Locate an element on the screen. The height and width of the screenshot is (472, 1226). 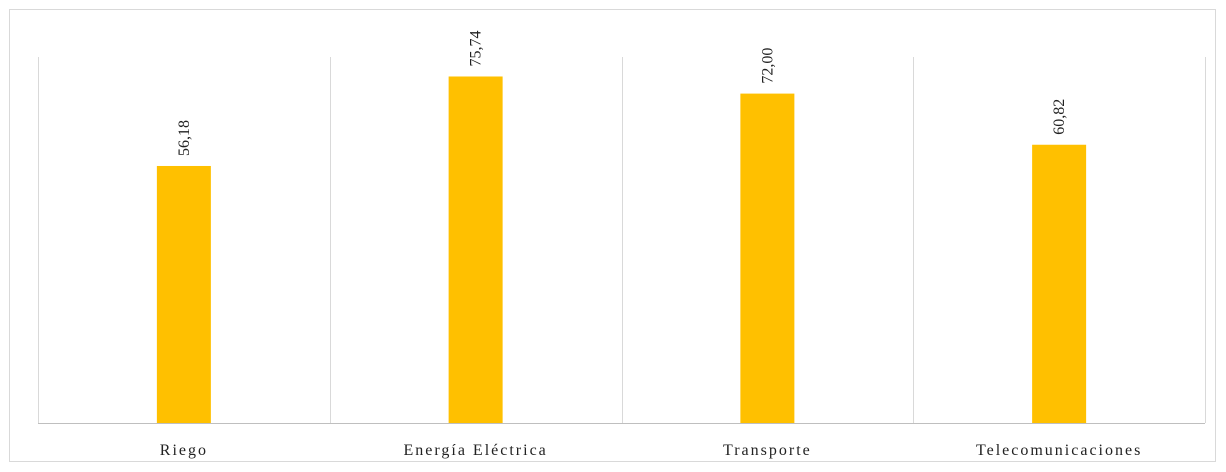
data-label: 56,18 is located at coordinates (184, 138).